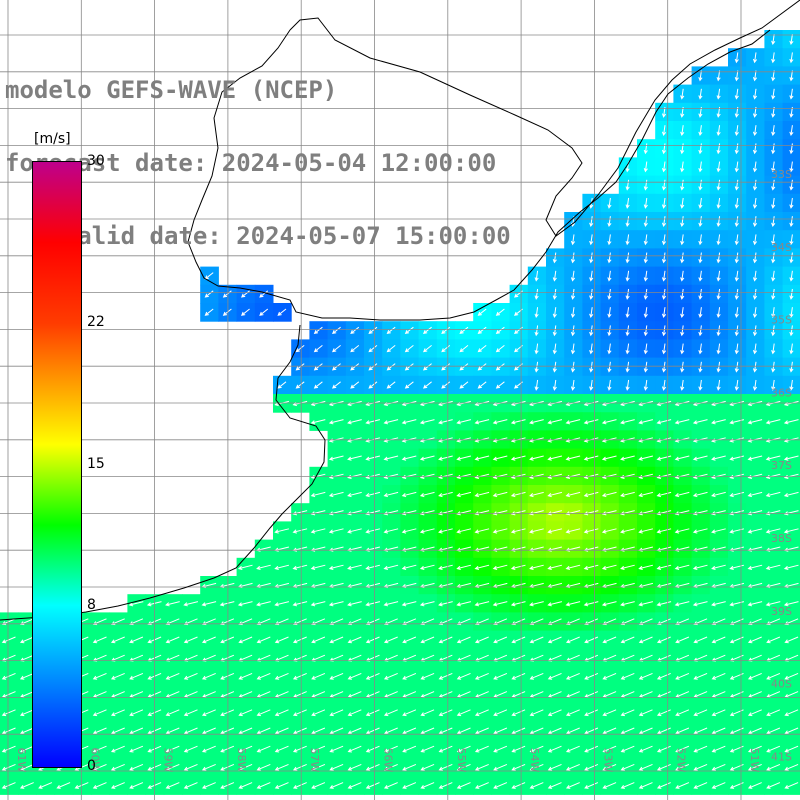  What do you see at coordinates (781, 465) in the screenshot?
I see `latitude-label: 37S` at bounding box center [781, 465].